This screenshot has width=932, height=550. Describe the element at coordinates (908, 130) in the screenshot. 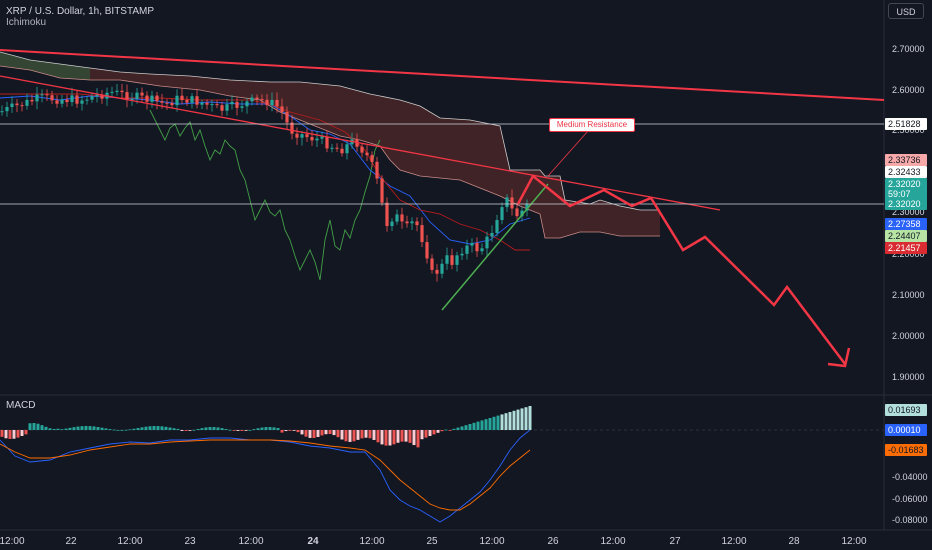

I see `price-tick: 2.50000` at that location.